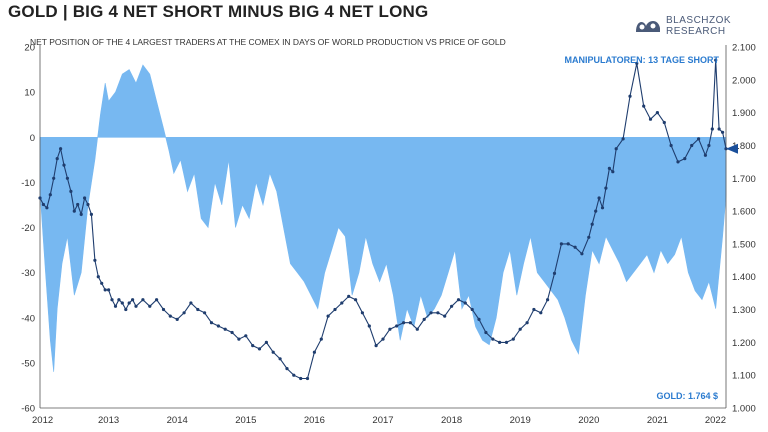 The width and height of the screenshot is (768, 432). Describe the element at coordinates (314, 420) in the screenshot. I see `x-tick-label: 2016` at that location.